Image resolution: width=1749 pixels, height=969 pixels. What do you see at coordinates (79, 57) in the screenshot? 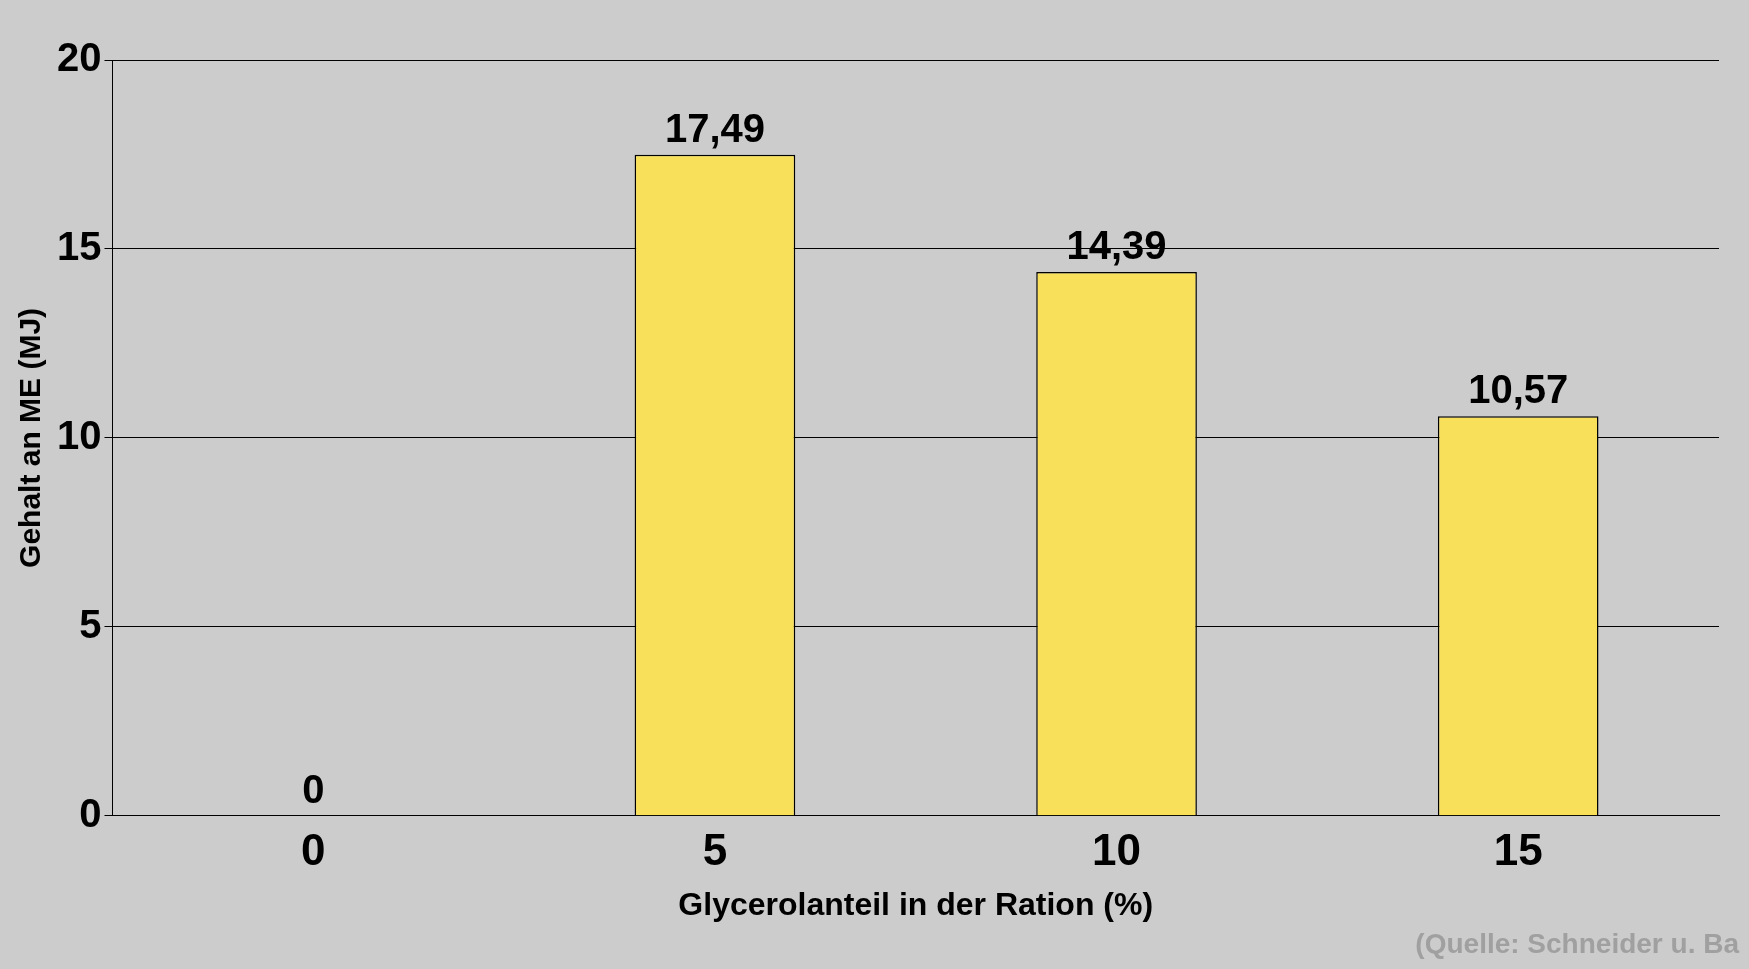
I see `y-tick-label: 20` at bounding box center [79, 57].